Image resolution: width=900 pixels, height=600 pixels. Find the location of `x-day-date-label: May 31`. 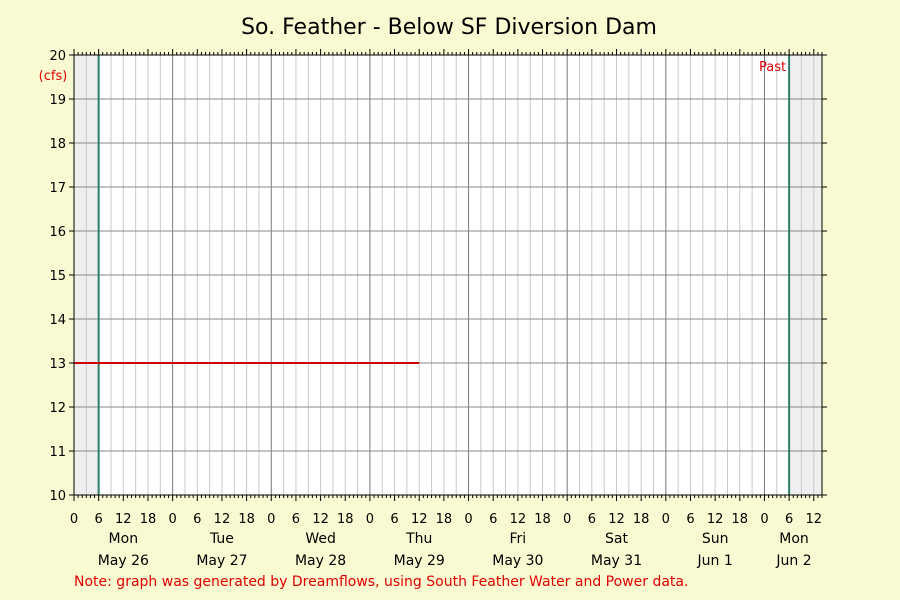

x-day-date-label: May 31 is located at coordinates (616, 561).